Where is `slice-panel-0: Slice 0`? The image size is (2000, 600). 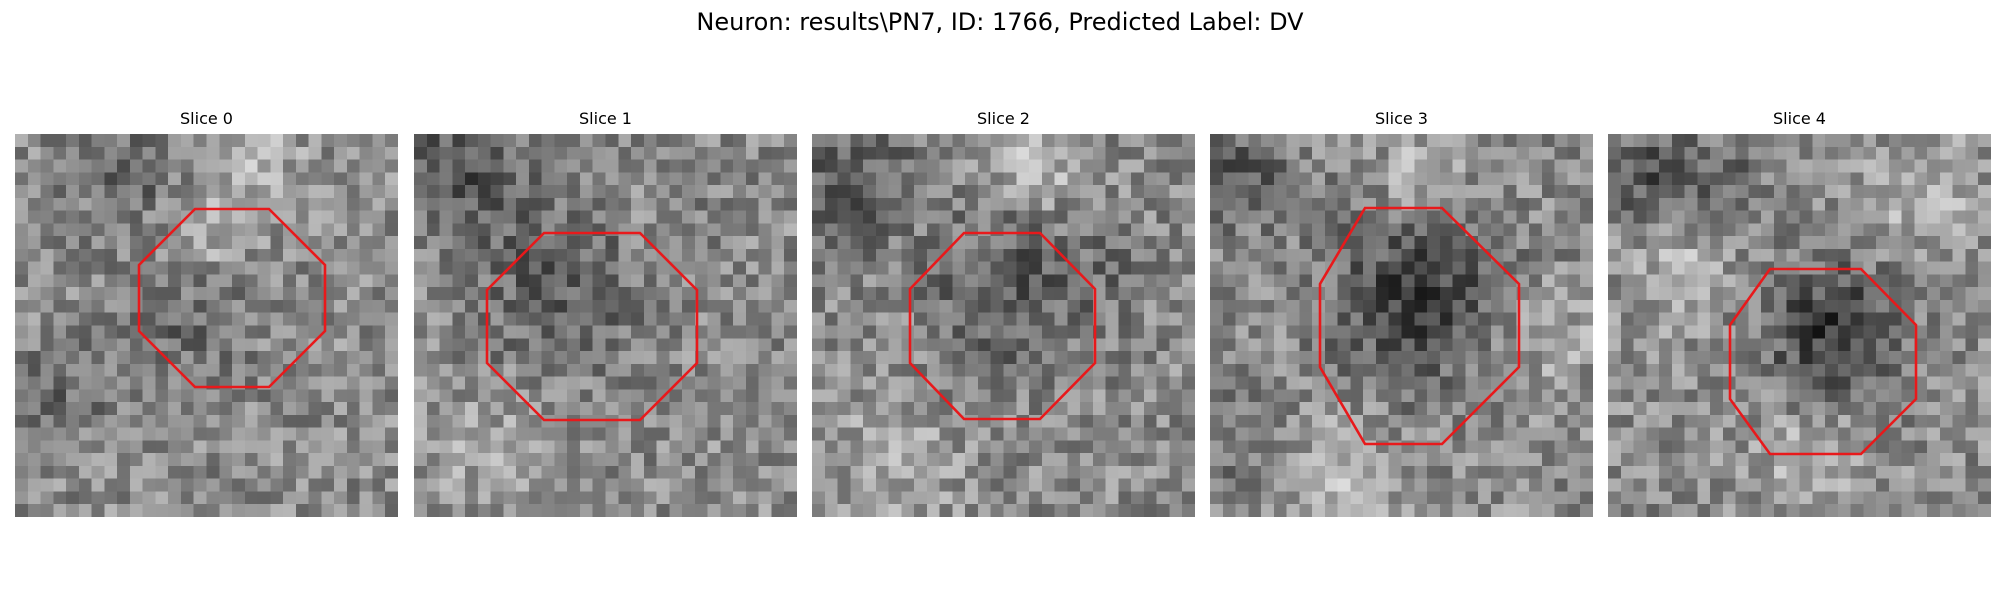
slice-panel-0: Slice 0 is located at coordinates (206, 119).